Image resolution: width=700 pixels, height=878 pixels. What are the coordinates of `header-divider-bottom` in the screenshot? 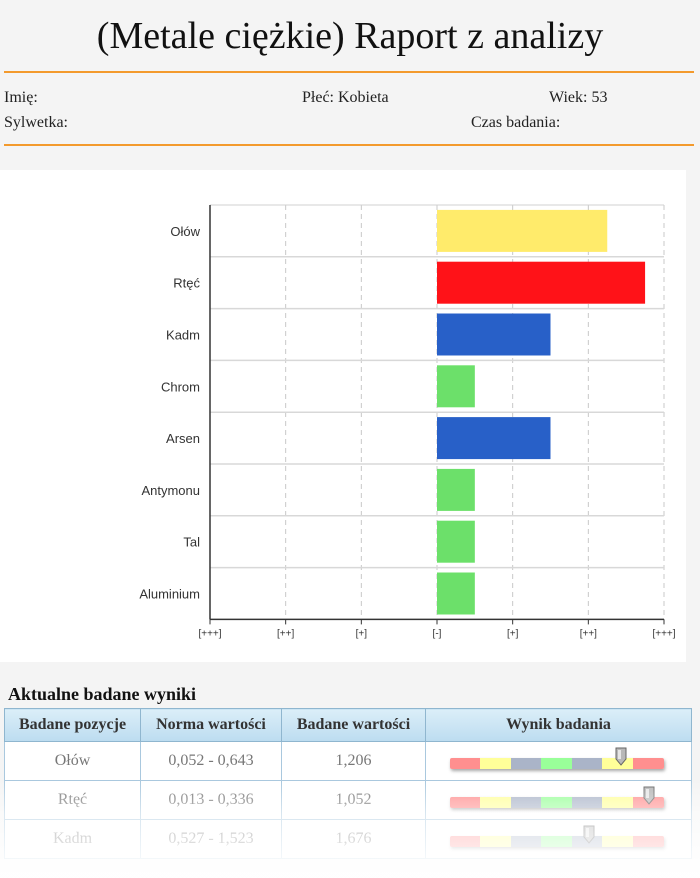 It's located at (349, 145).